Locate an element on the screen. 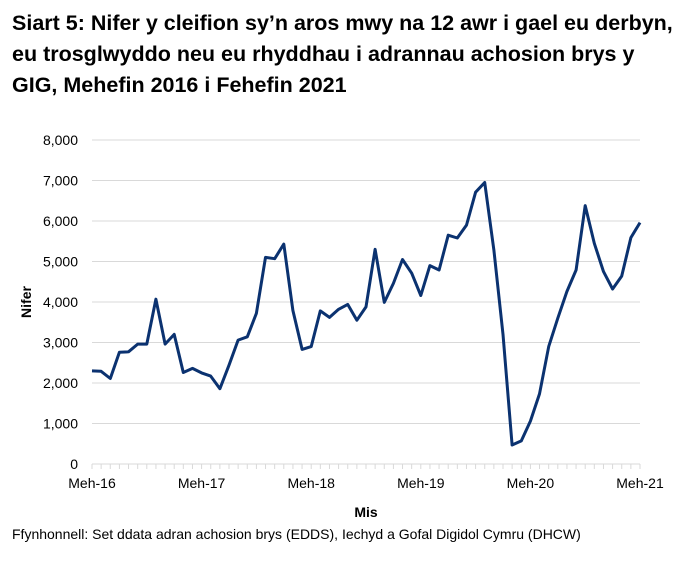  y-axis-label: Nifer is located at coordinates (26, 302).